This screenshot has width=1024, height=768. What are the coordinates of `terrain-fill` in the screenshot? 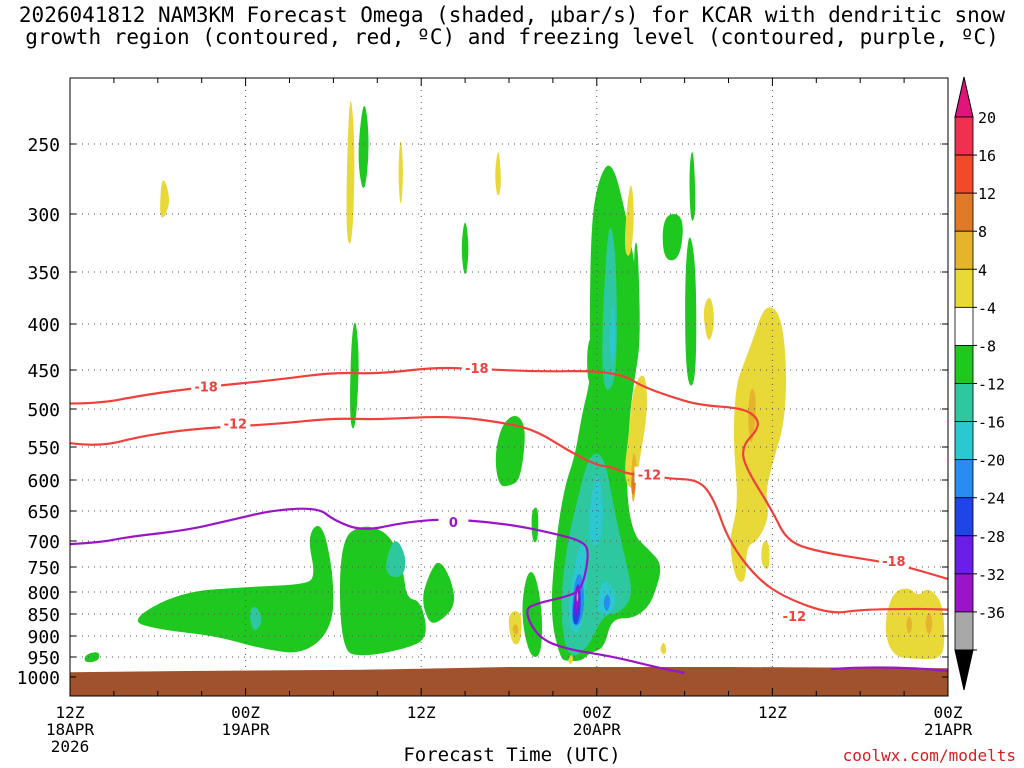 It's located at (509, 681).